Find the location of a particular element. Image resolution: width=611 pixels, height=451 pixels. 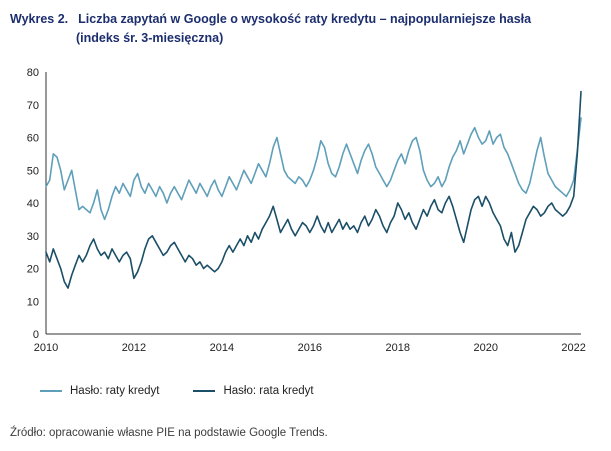

svg-text: 50 is located at coordinates (33, 171).